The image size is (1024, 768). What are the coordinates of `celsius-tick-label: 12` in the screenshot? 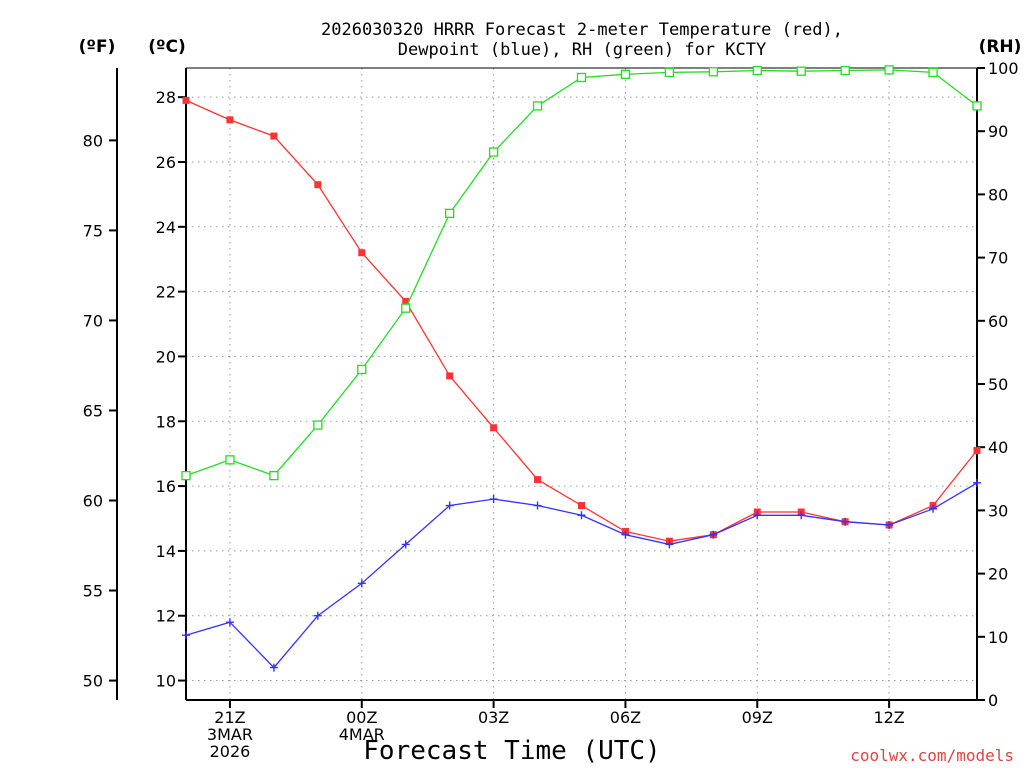 It's located at (166, 616).